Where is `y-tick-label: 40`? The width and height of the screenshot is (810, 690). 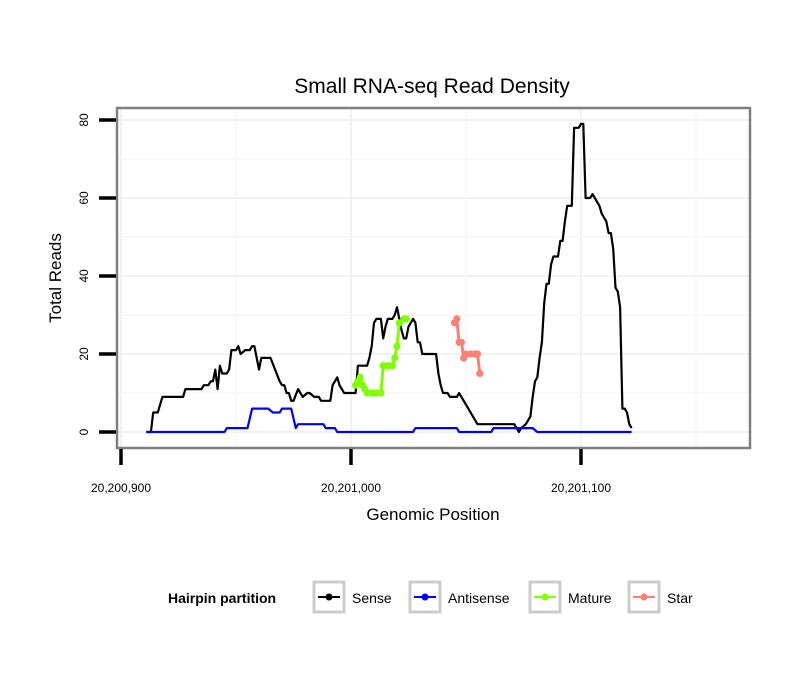
y-tick-label: 40 is located at coordinates (84, 276).